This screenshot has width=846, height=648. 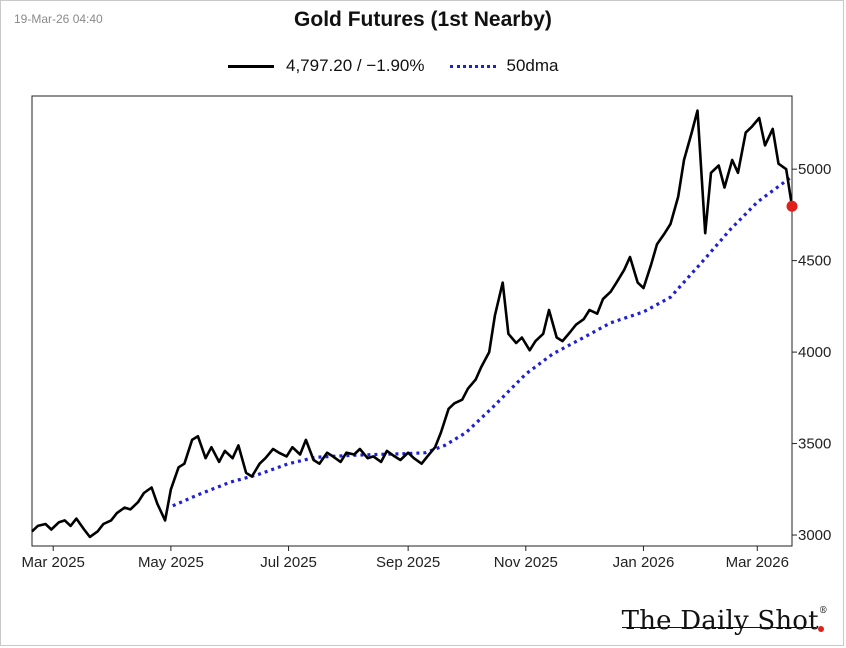 I want to click on brand-logo: The Daily Shot®, so click(x=725, y=621).